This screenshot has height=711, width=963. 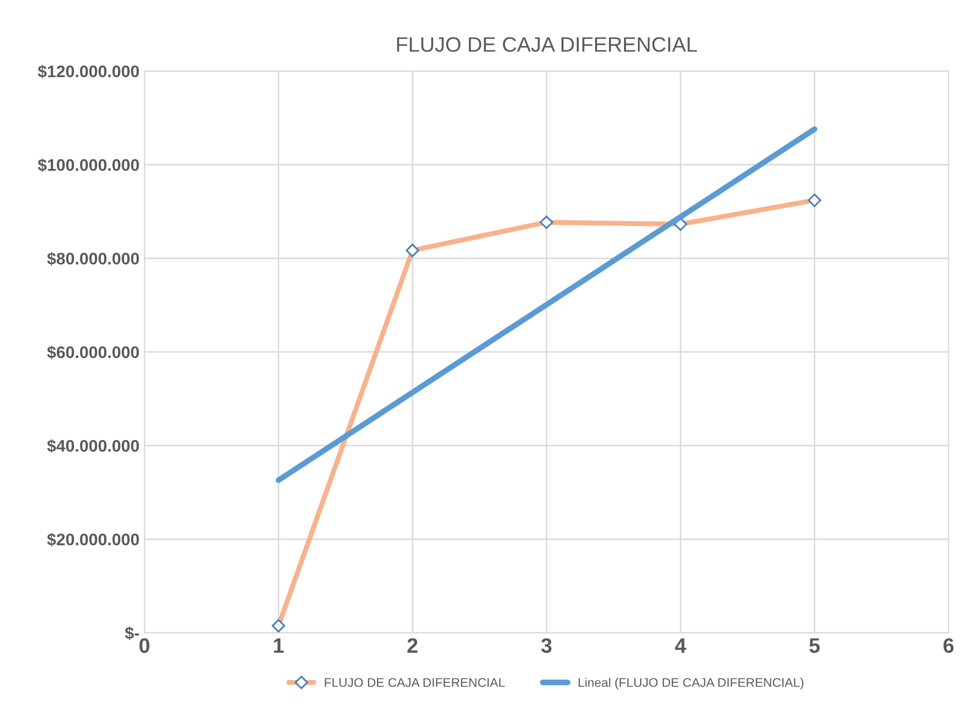 What do you see at coordinates (131, 633) in the screenshot?
I see `y-tick-label: $-` at bounding box center [131, 633].